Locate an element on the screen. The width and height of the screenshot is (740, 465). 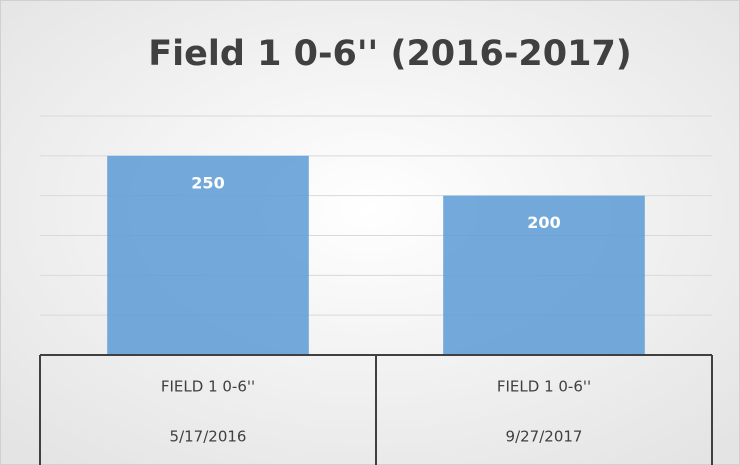
data-label: 250 is located at coordinates (207, 182).